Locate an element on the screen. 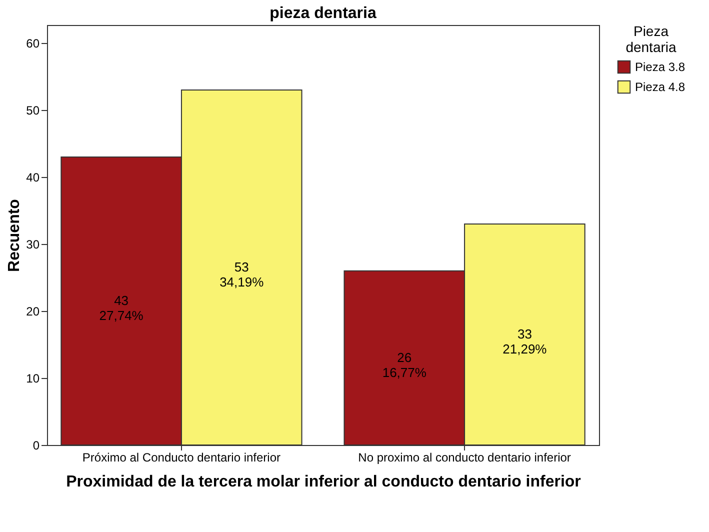 This screenshot has width=709, height=532. y-tick-label: 30 is located at coordinates (33, 245).